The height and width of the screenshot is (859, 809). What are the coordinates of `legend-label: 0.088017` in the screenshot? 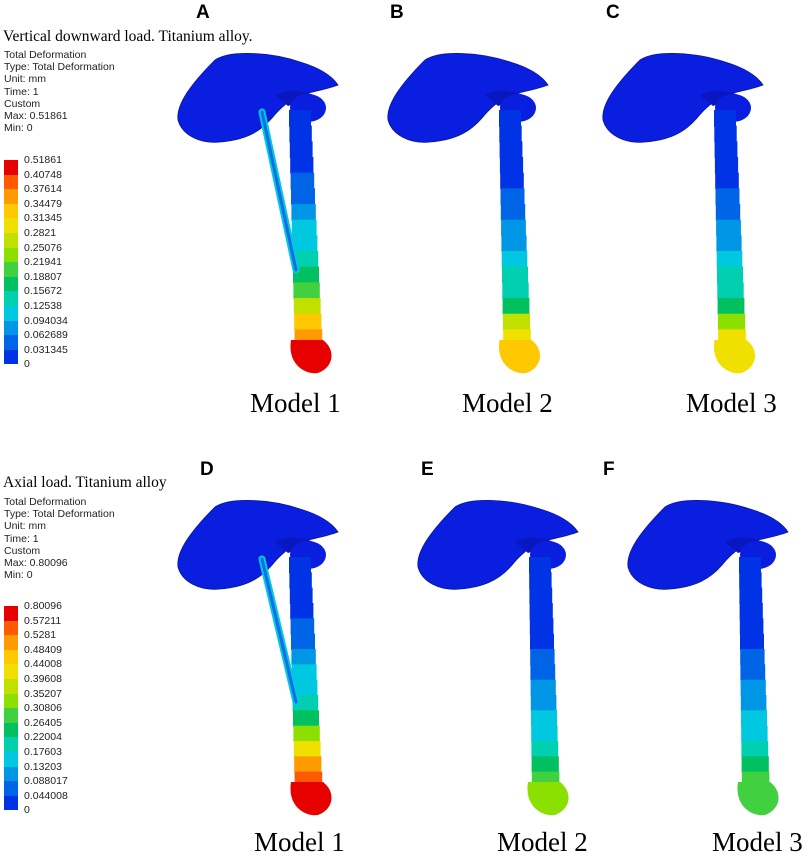 It's located at (46, 781).